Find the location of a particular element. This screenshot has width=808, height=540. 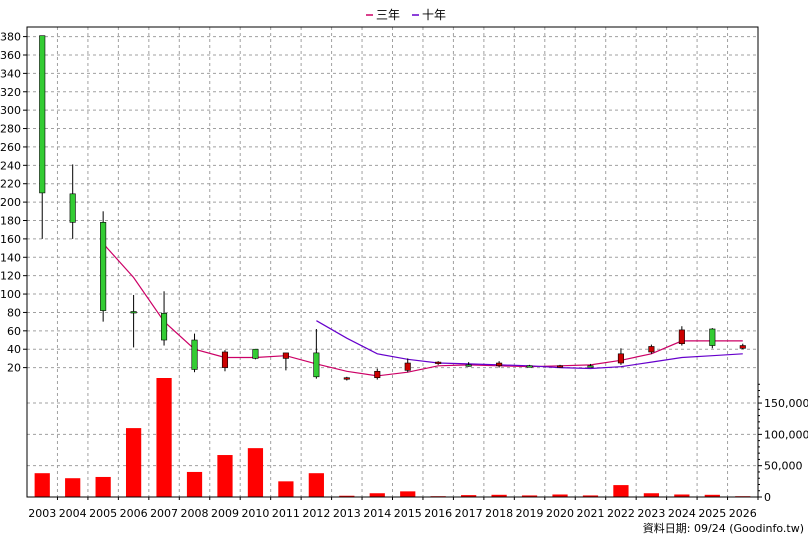

x-tick-label: 2005 is located at coordinates (103, 513).